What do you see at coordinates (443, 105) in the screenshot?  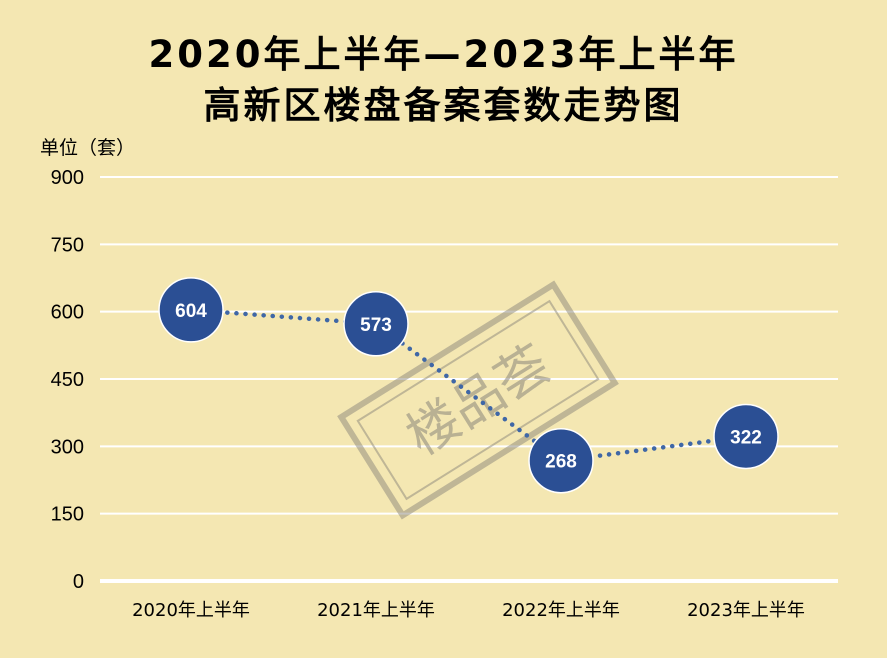 I see `chart-title-line-2: 高新区楼盘备案套数走势图` at bounding box center [443, 105].